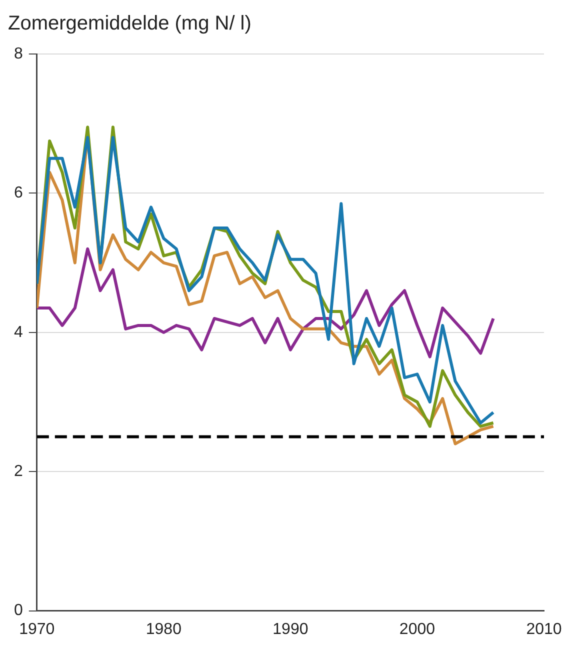 The image size is (576, 650). Describe the element at coordinates (18, 471) in the screenshot. I see `y-tick-label: 2` at that location.